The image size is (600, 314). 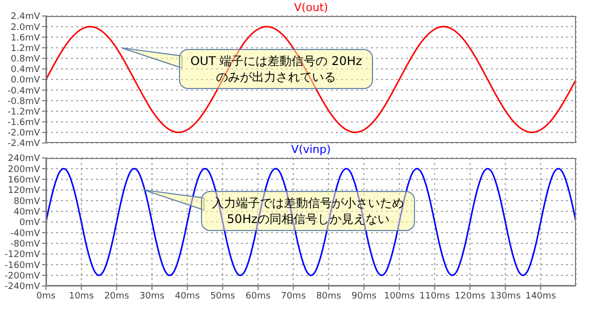 I want to click on x-tick-label: 100ms, so click(x=399, y=296).